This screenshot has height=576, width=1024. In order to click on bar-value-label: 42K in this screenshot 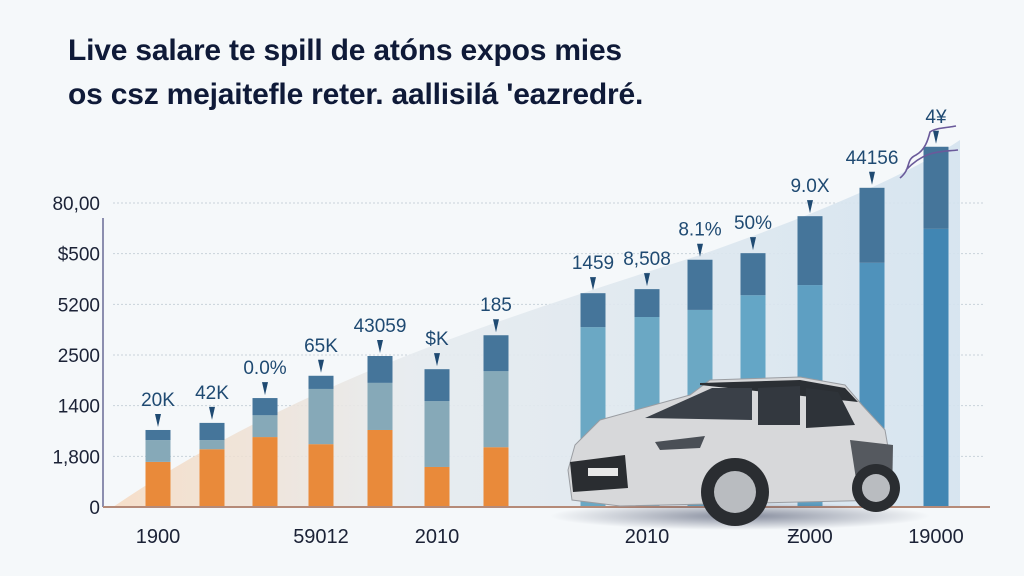, I will do `click(212, 393)`.